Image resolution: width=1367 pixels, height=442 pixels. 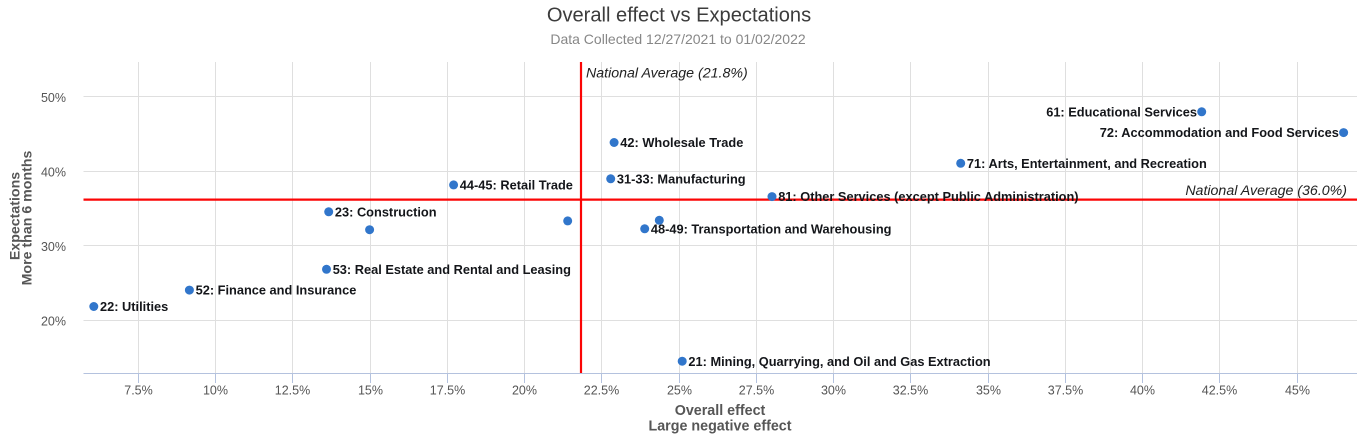 What do you see at coordinates (1266, 191) in the screenshot?
I see `svg-text: National Average (36.0%)` at bounding box center [1266, 191].